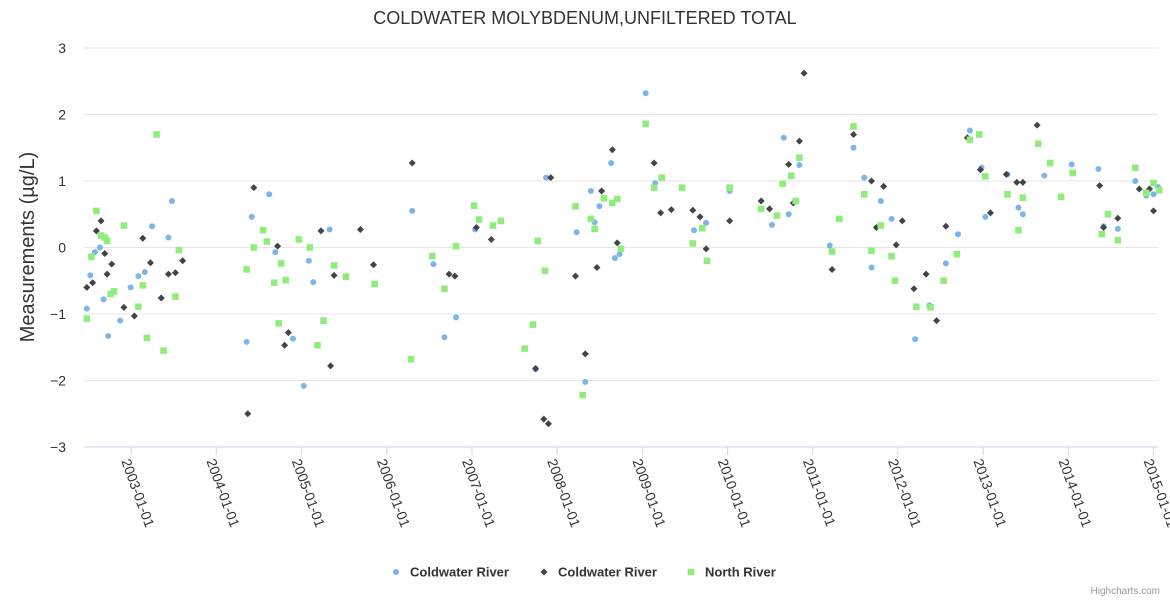 Image resolution: width=1170 pixels, height=600 pixels. I want to click on legend-item: North River, so click(731, 572).